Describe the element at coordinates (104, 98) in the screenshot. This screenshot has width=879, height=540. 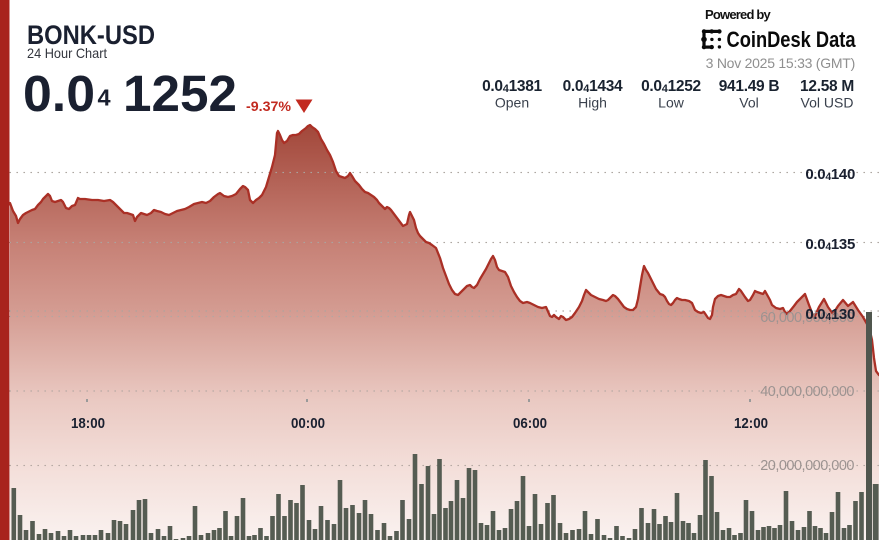
I see `svg-text: 4` at that location.